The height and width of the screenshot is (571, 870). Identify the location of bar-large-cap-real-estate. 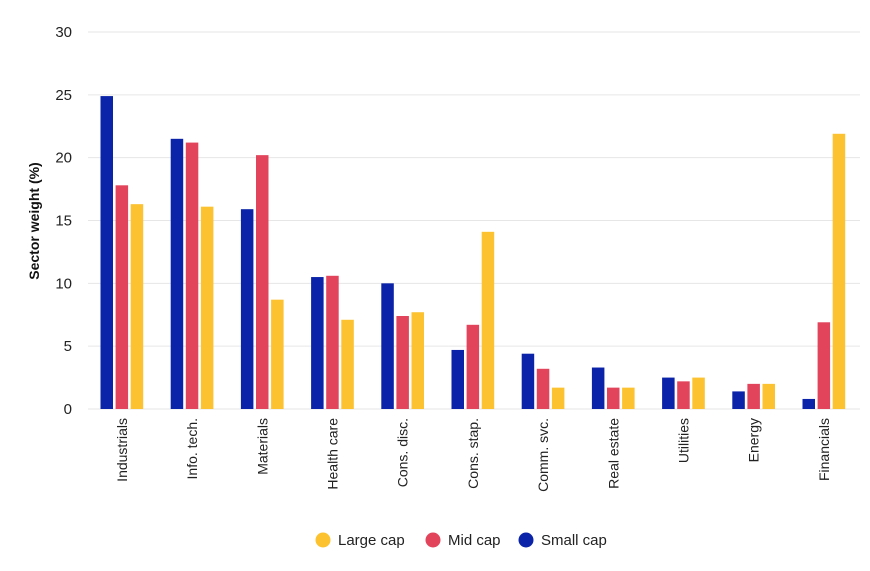
(628, 398).